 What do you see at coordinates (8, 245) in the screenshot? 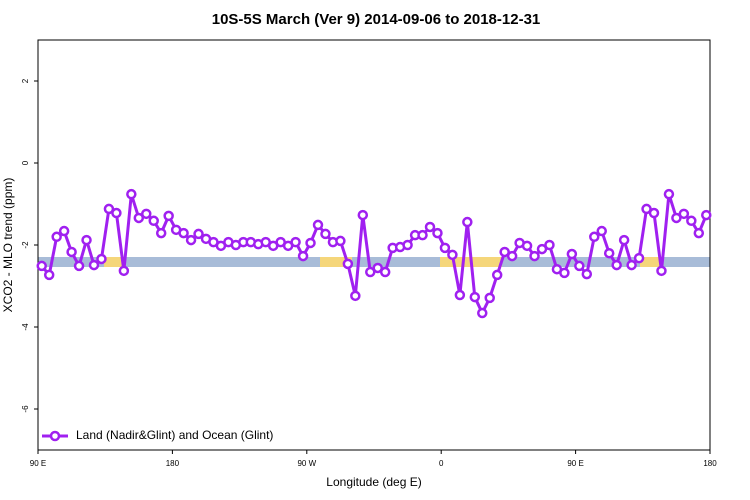
I see `y-axis-label: XCO2 - MLO trend (ppm)` at bounding box center [8, 245].